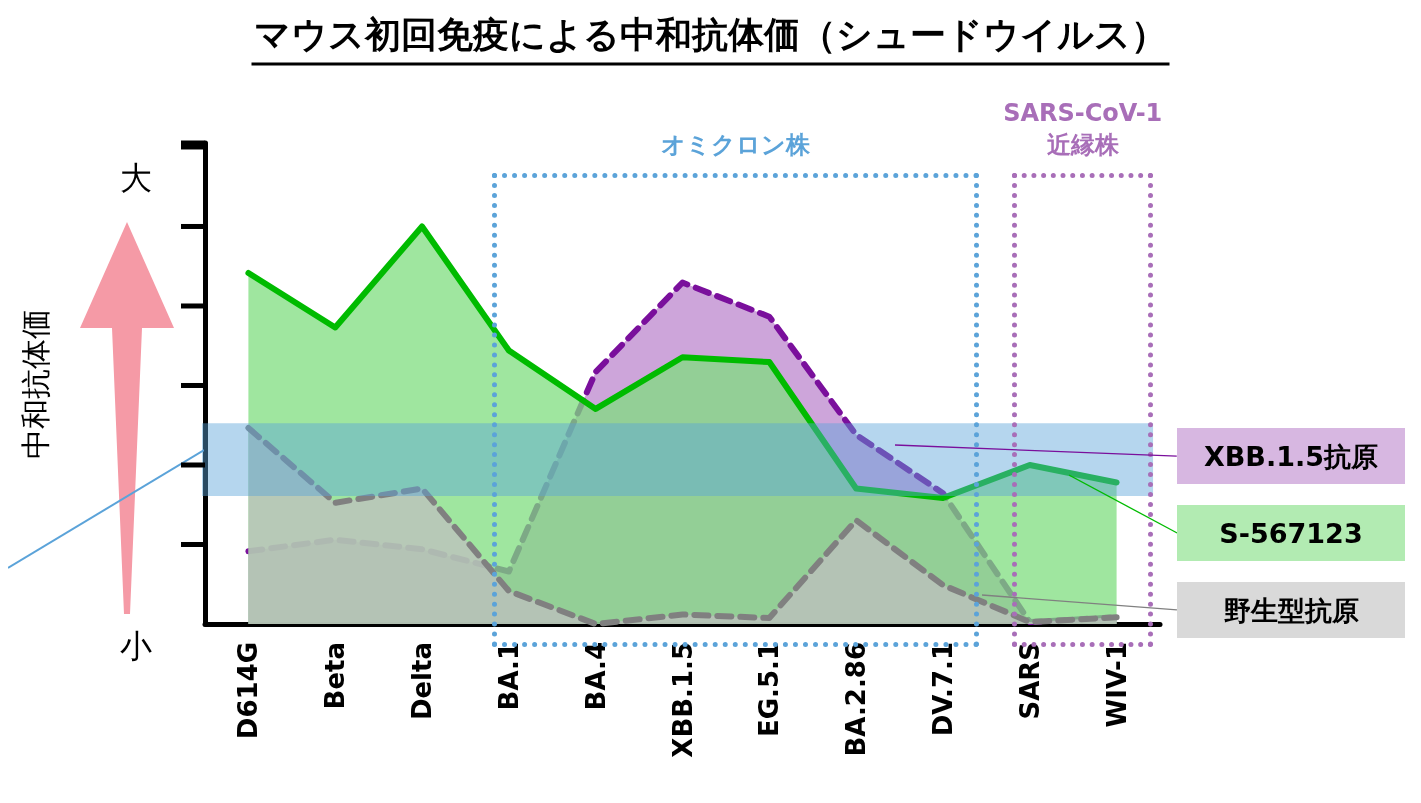  Describe the element at coordinates (769, 690) in the screenshot. I see `x-tick-label: EG.5.1` at that location.